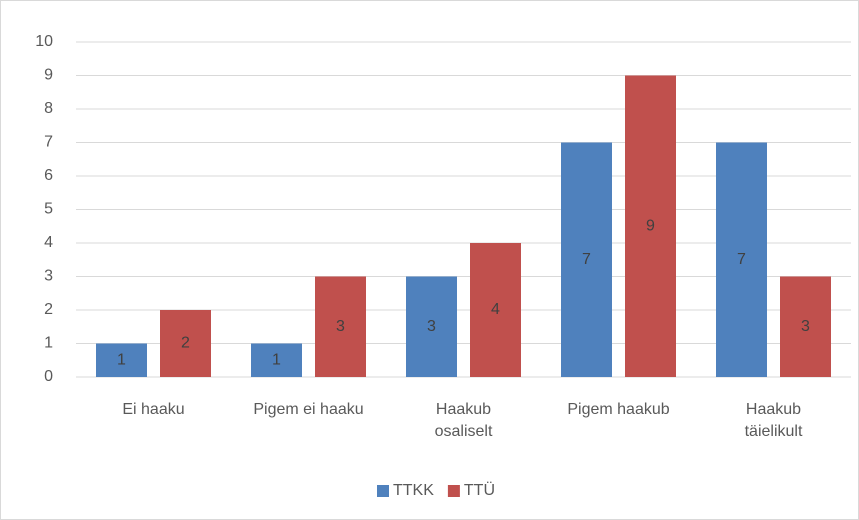 The image size is (859, 520). I want to click on x-tick-label: Pigem haakub, so click(618, 409).